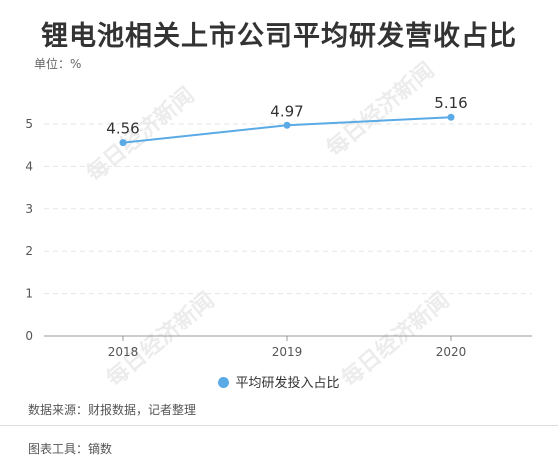 The height and width of the screenshot is (475, 558). What do you see at coordinates (286, 111) in the screenshot?
I see `data-label: 4.97` at bounding box center [286, 111].